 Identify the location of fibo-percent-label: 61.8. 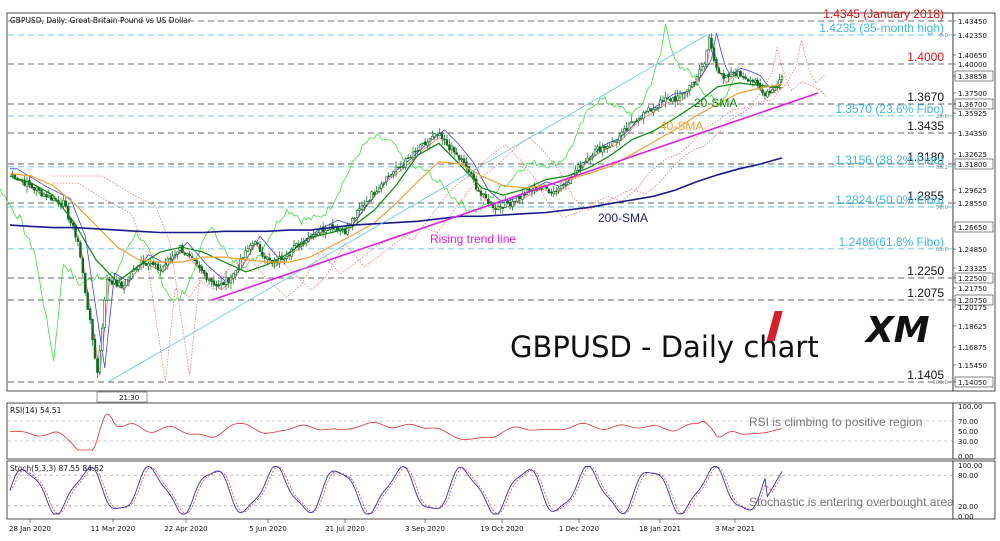
(942, 250).